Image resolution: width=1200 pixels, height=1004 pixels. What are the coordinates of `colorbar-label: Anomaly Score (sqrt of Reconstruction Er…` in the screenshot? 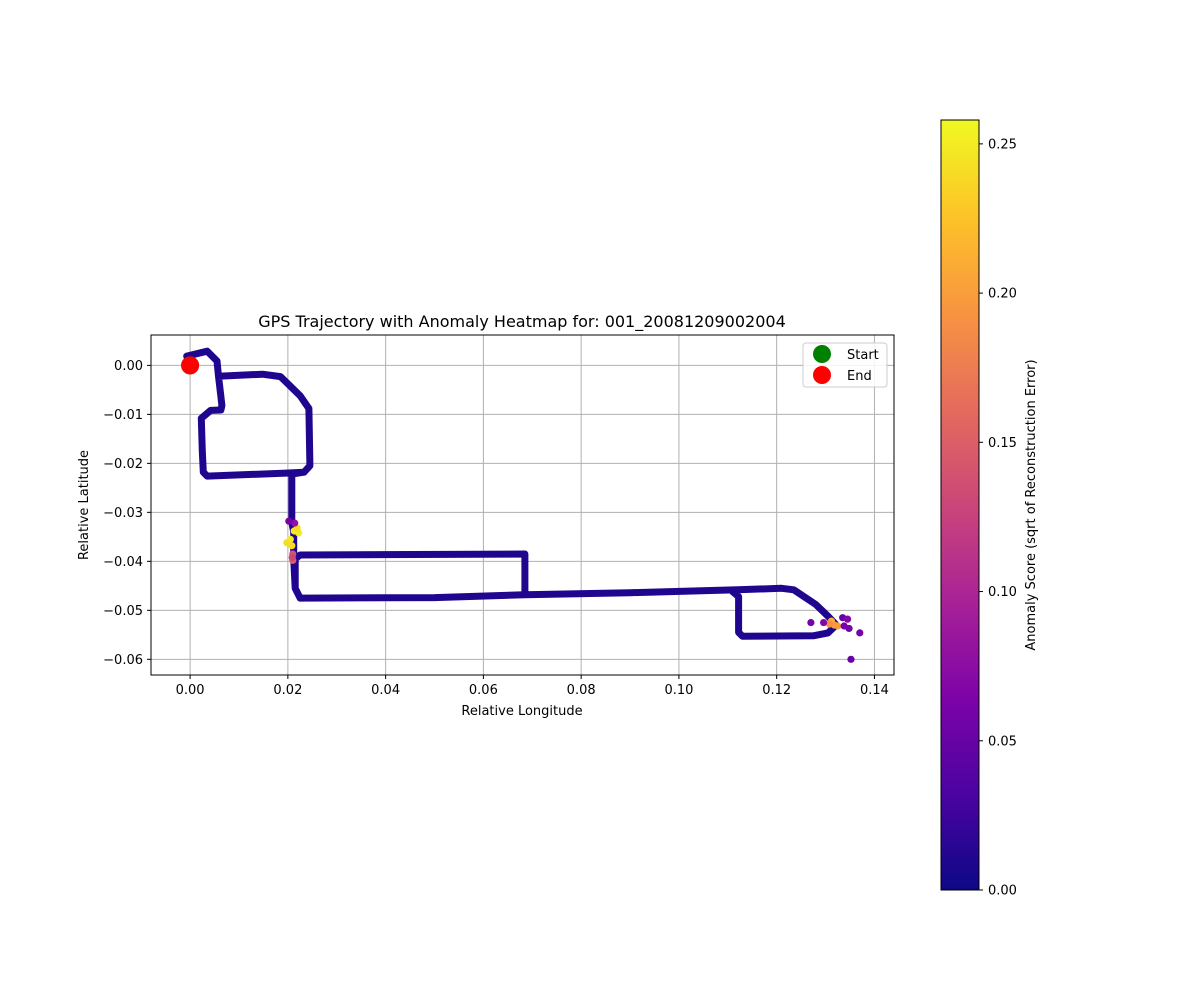 It's located at (1031, 504).